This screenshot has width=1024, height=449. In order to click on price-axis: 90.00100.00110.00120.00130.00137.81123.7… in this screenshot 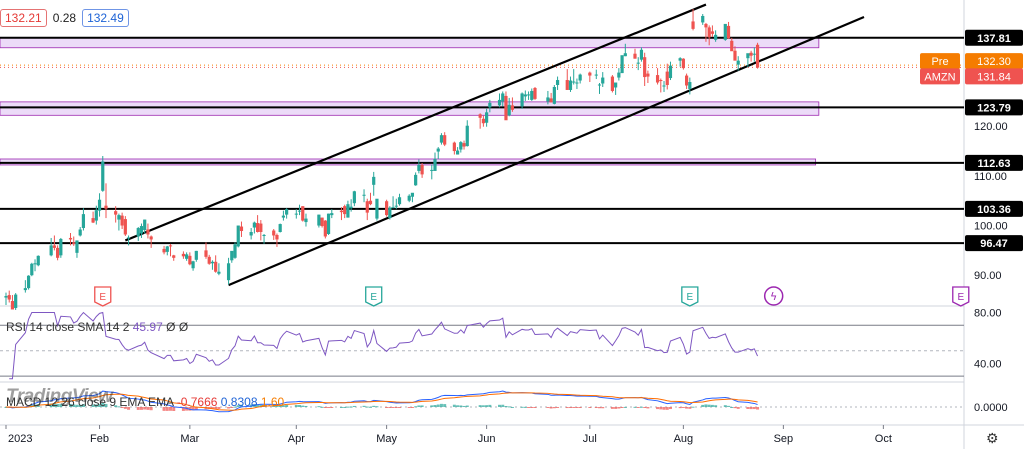, I will do `click(971, 155)`.